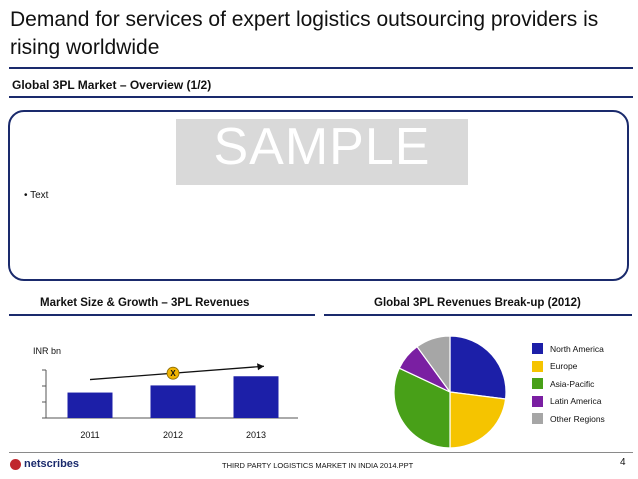 This screenshot has height=479, width=638. Describe the element at coordinates (112, 85) in the screenshot. I see `section-subtitle: Global 3PL Market – Overview (1/2)` at that location.